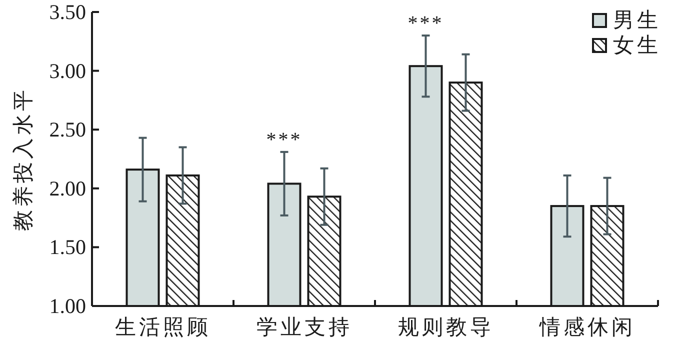 The height and width of the screenshot is (342, 700). What do you see at coordinates (587, 327) in the screenshot?
I see `x-tick-label: 情感休闲` at bounding box center [587, 327].